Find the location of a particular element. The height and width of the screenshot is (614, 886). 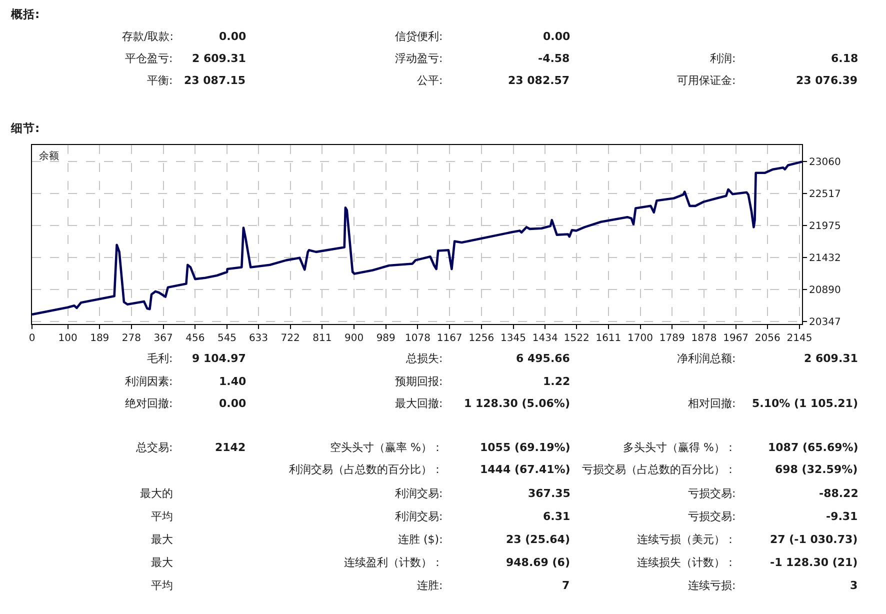

text: 净利润总额: is located at coordinates (706, 358).